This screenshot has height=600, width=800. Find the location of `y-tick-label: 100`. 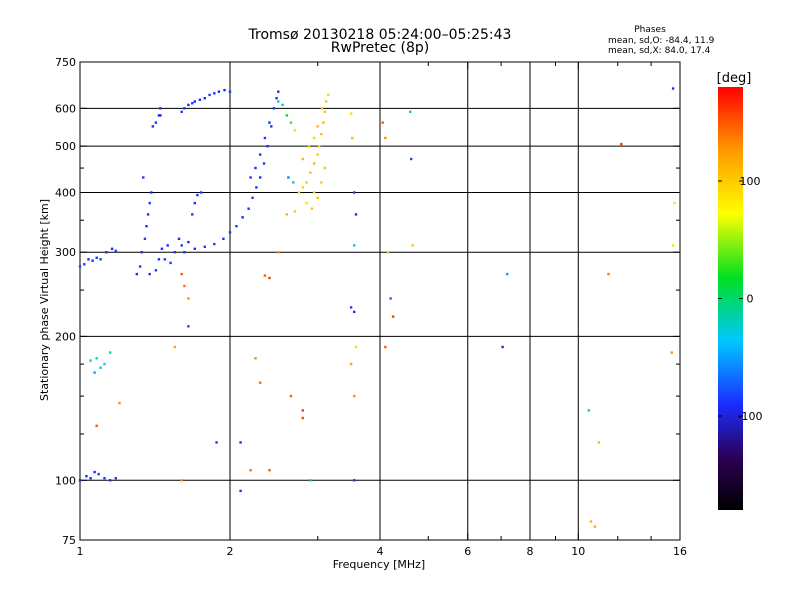

y-tick-label: 100 is located at coordinates (65, 480).